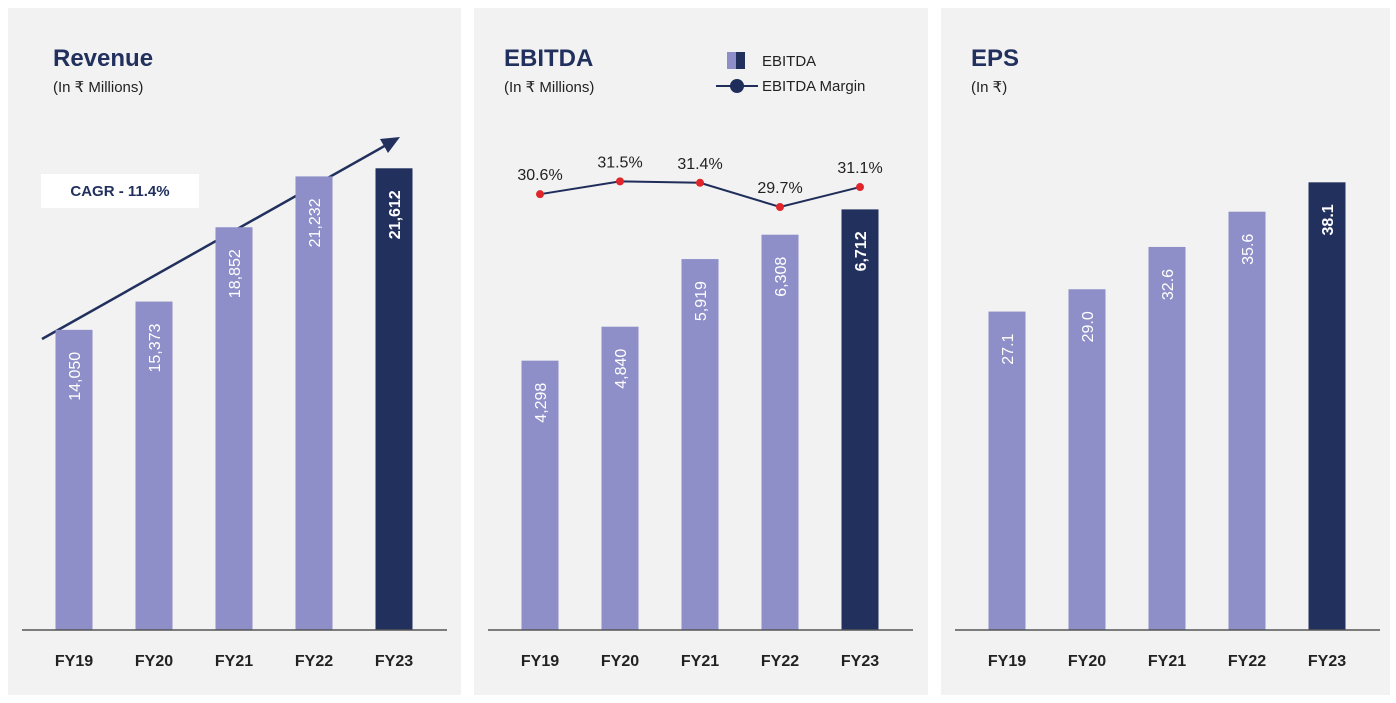  I want to click on value-label: 14,050, so click(75, 376).